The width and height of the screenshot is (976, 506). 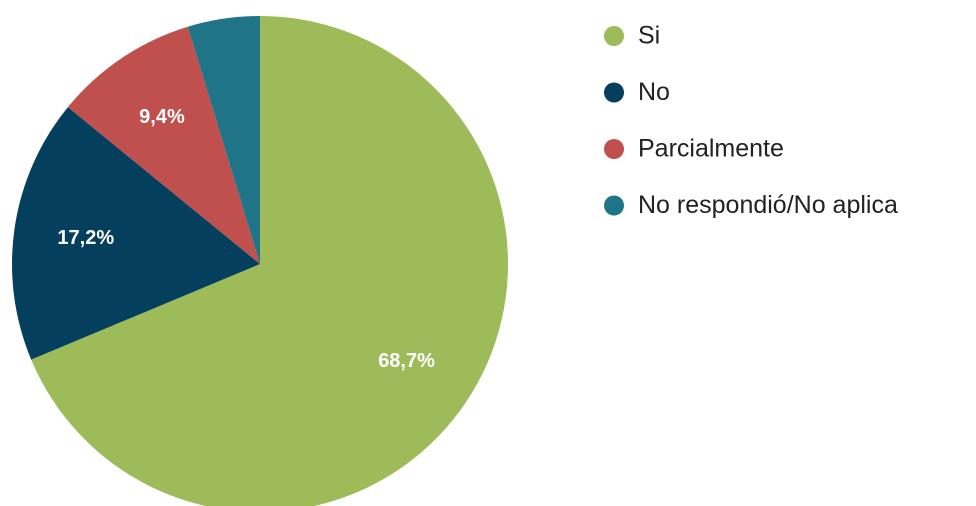 What do you see at coordinates (162, 117) in the screenshot?
I see `data-label: 9,4%` at bounding box center [162, 117].